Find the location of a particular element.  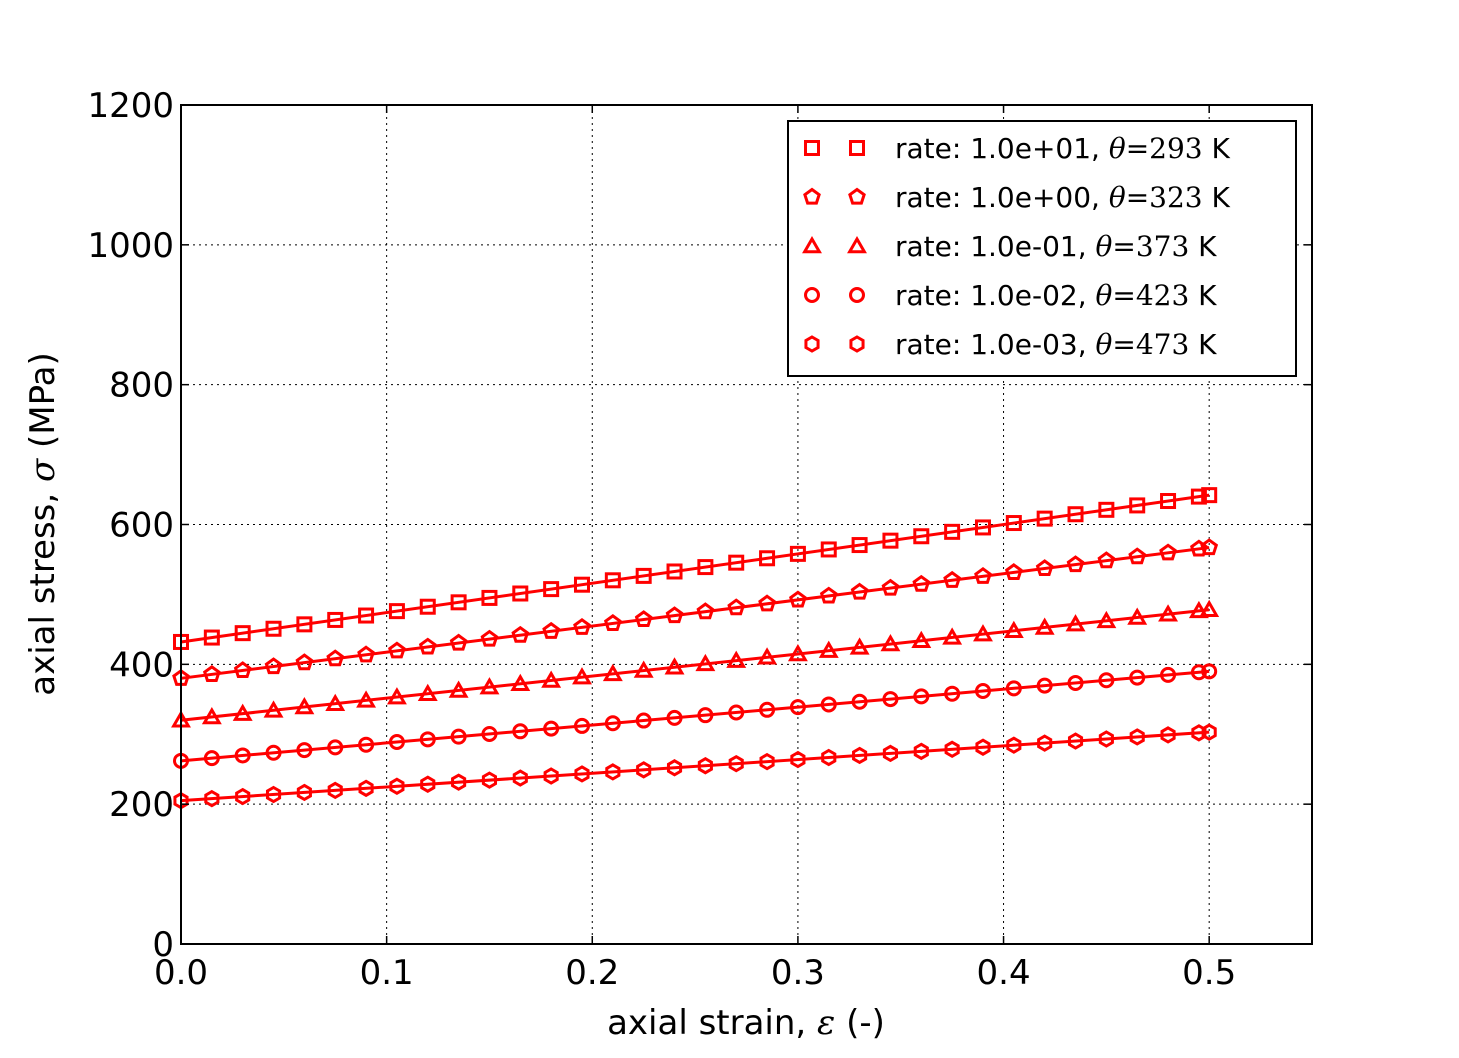

series-triangle is located at coordinates (695, 663).